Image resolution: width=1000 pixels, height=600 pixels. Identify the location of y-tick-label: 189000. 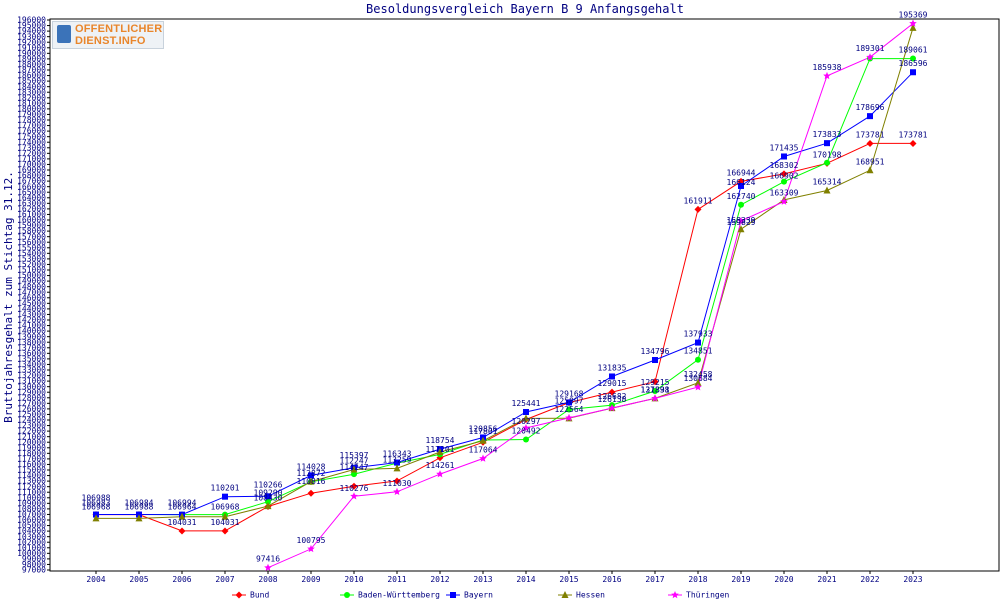
(31, 58).